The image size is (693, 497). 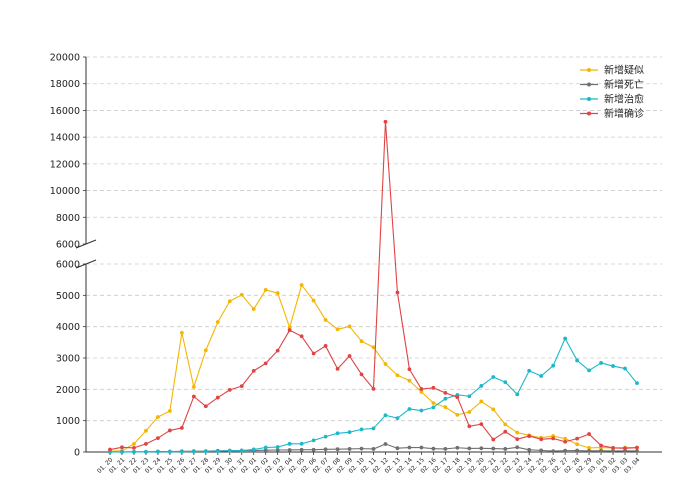 What do you see at coordinates (68, 218) in the screenshot?
I see `y-tick-label: 8000` at bounding box center [68, 218].